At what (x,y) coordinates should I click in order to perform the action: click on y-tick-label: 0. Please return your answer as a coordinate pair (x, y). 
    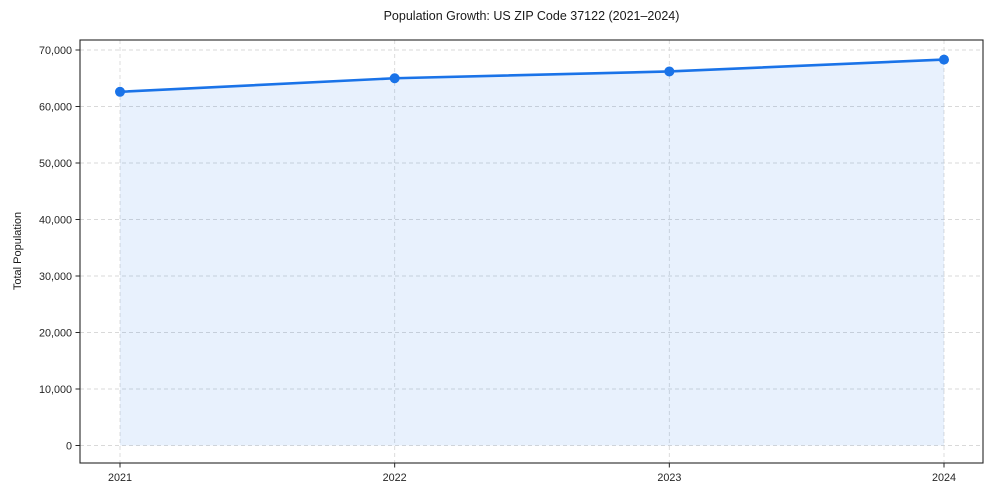
    Looking at the image, I should click on (69, 446).